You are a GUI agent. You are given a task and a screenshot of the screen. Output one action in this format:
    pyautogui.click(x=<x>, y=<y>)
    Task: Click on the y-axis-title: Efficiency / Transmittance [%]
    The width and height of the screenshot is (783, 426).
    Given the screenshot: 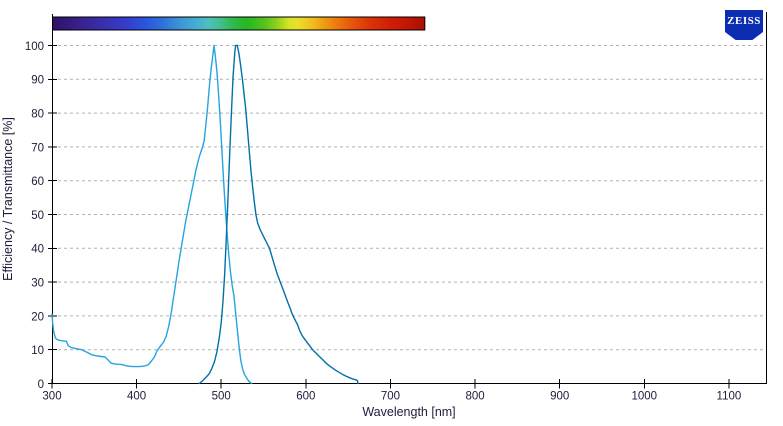 What is the action you would take?
    pyautogui.click(x=8, y=199)
    